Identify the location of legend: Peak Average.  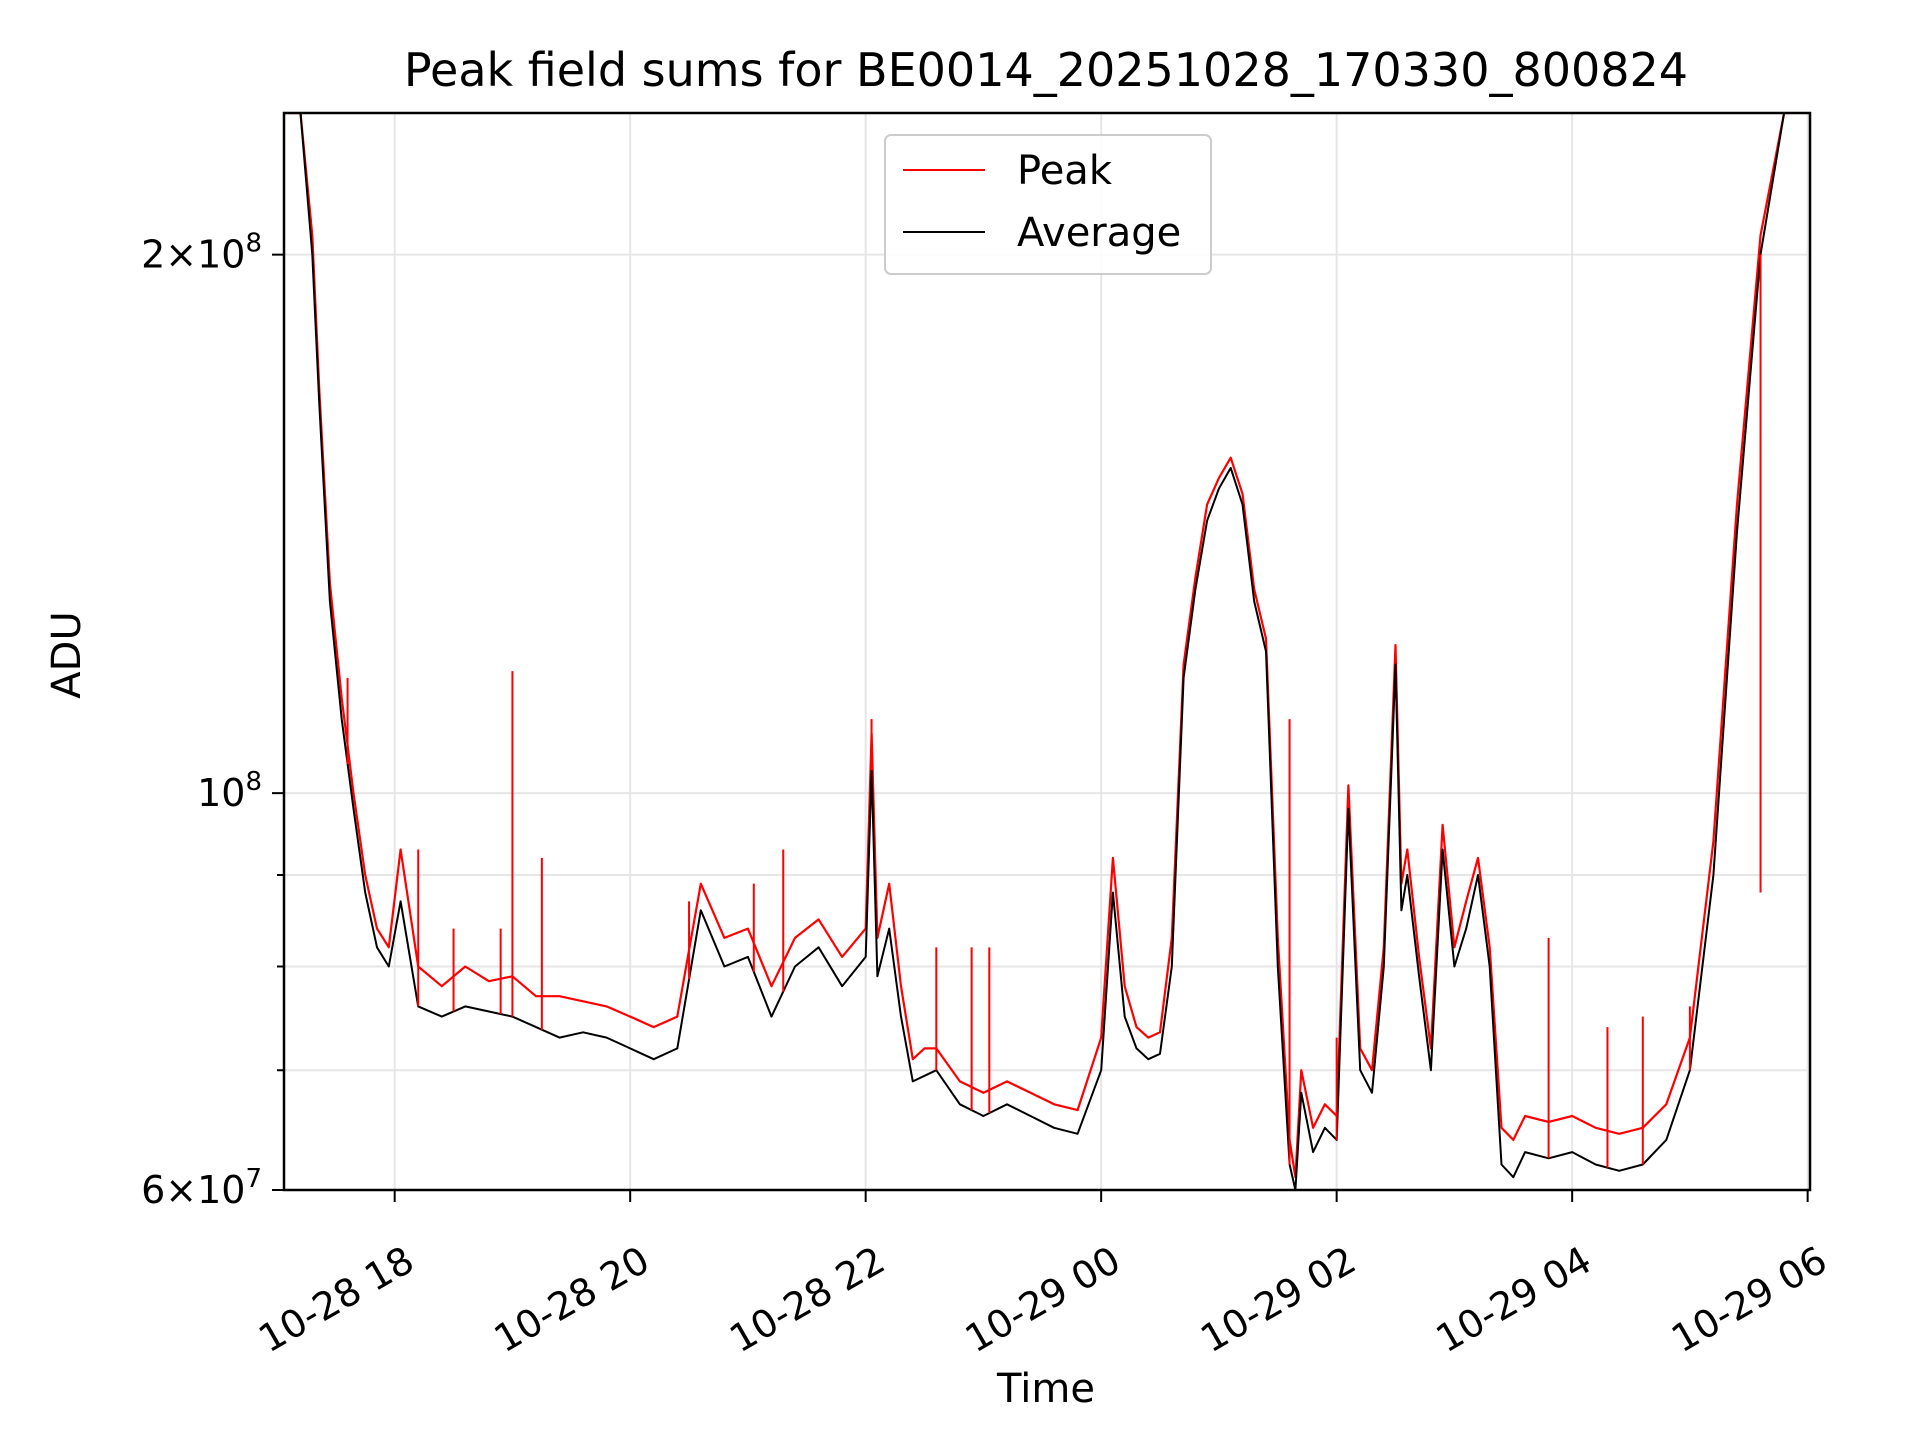
(1048, 204).